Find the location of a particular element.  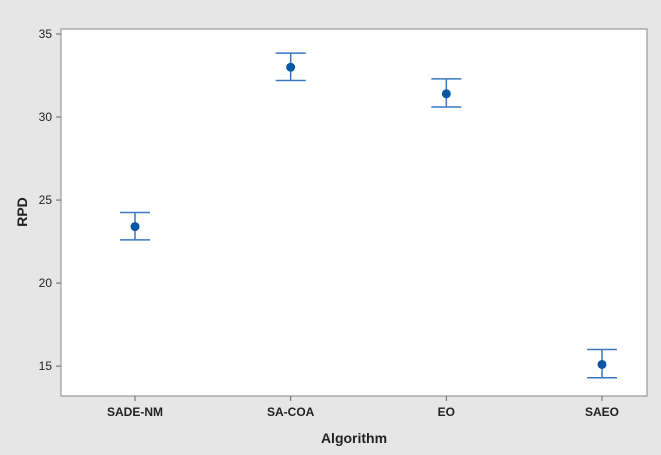

x-tick-label: SADE-NM is located at coordinates (135, 412).